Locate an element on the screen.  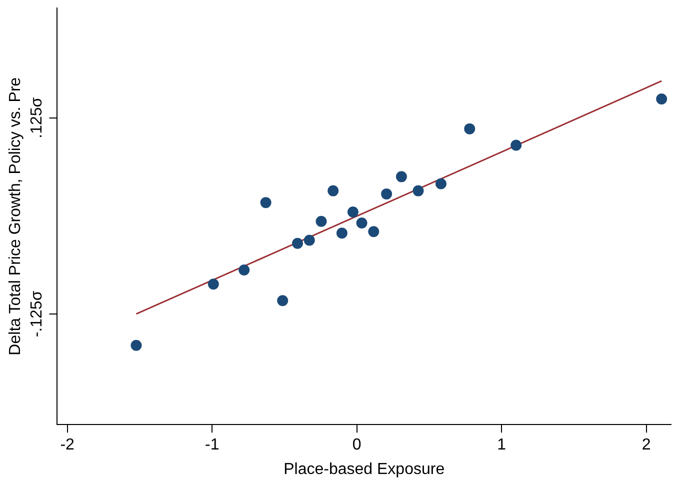
y-tick-label: -.125σ is located at coordinates (37, 314).